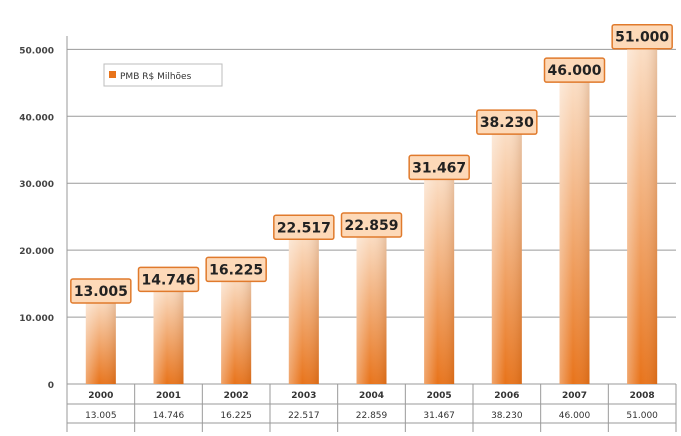 This screenshot has width=681, height=436. Describe the element at coordinates (507, 416) in the screenshot. I see `table-value: 38.230` at that location.